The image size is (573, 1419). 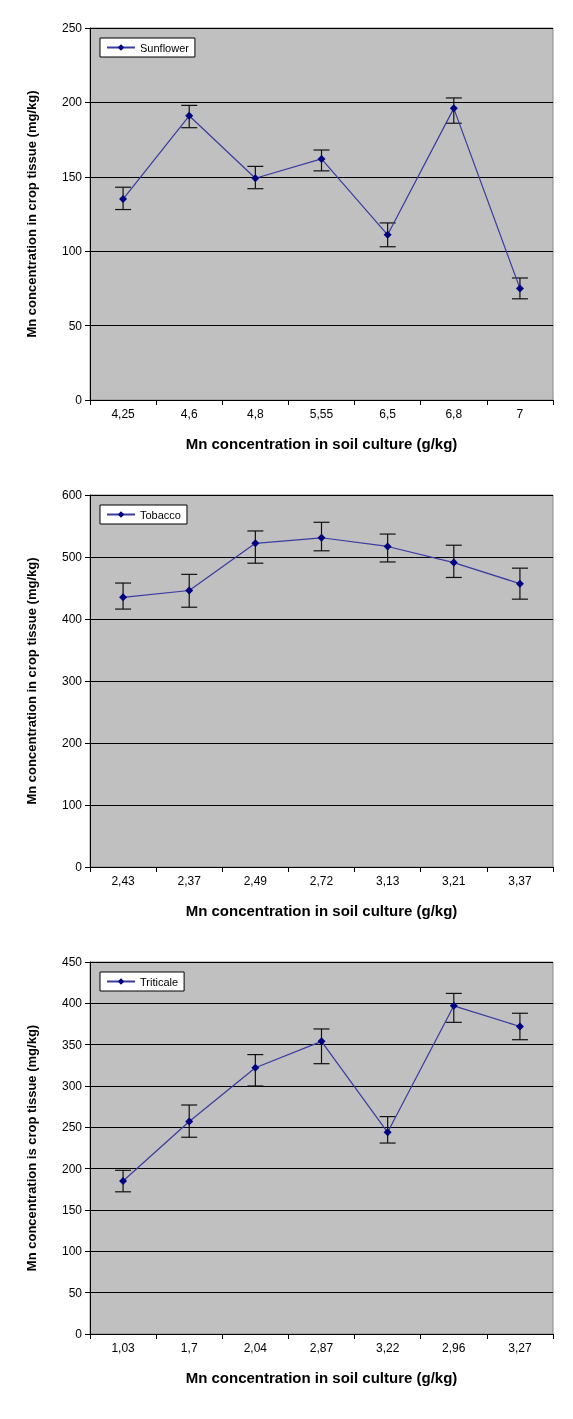 I want to click on y-tick-label: 600, so click(x=72, y=495).